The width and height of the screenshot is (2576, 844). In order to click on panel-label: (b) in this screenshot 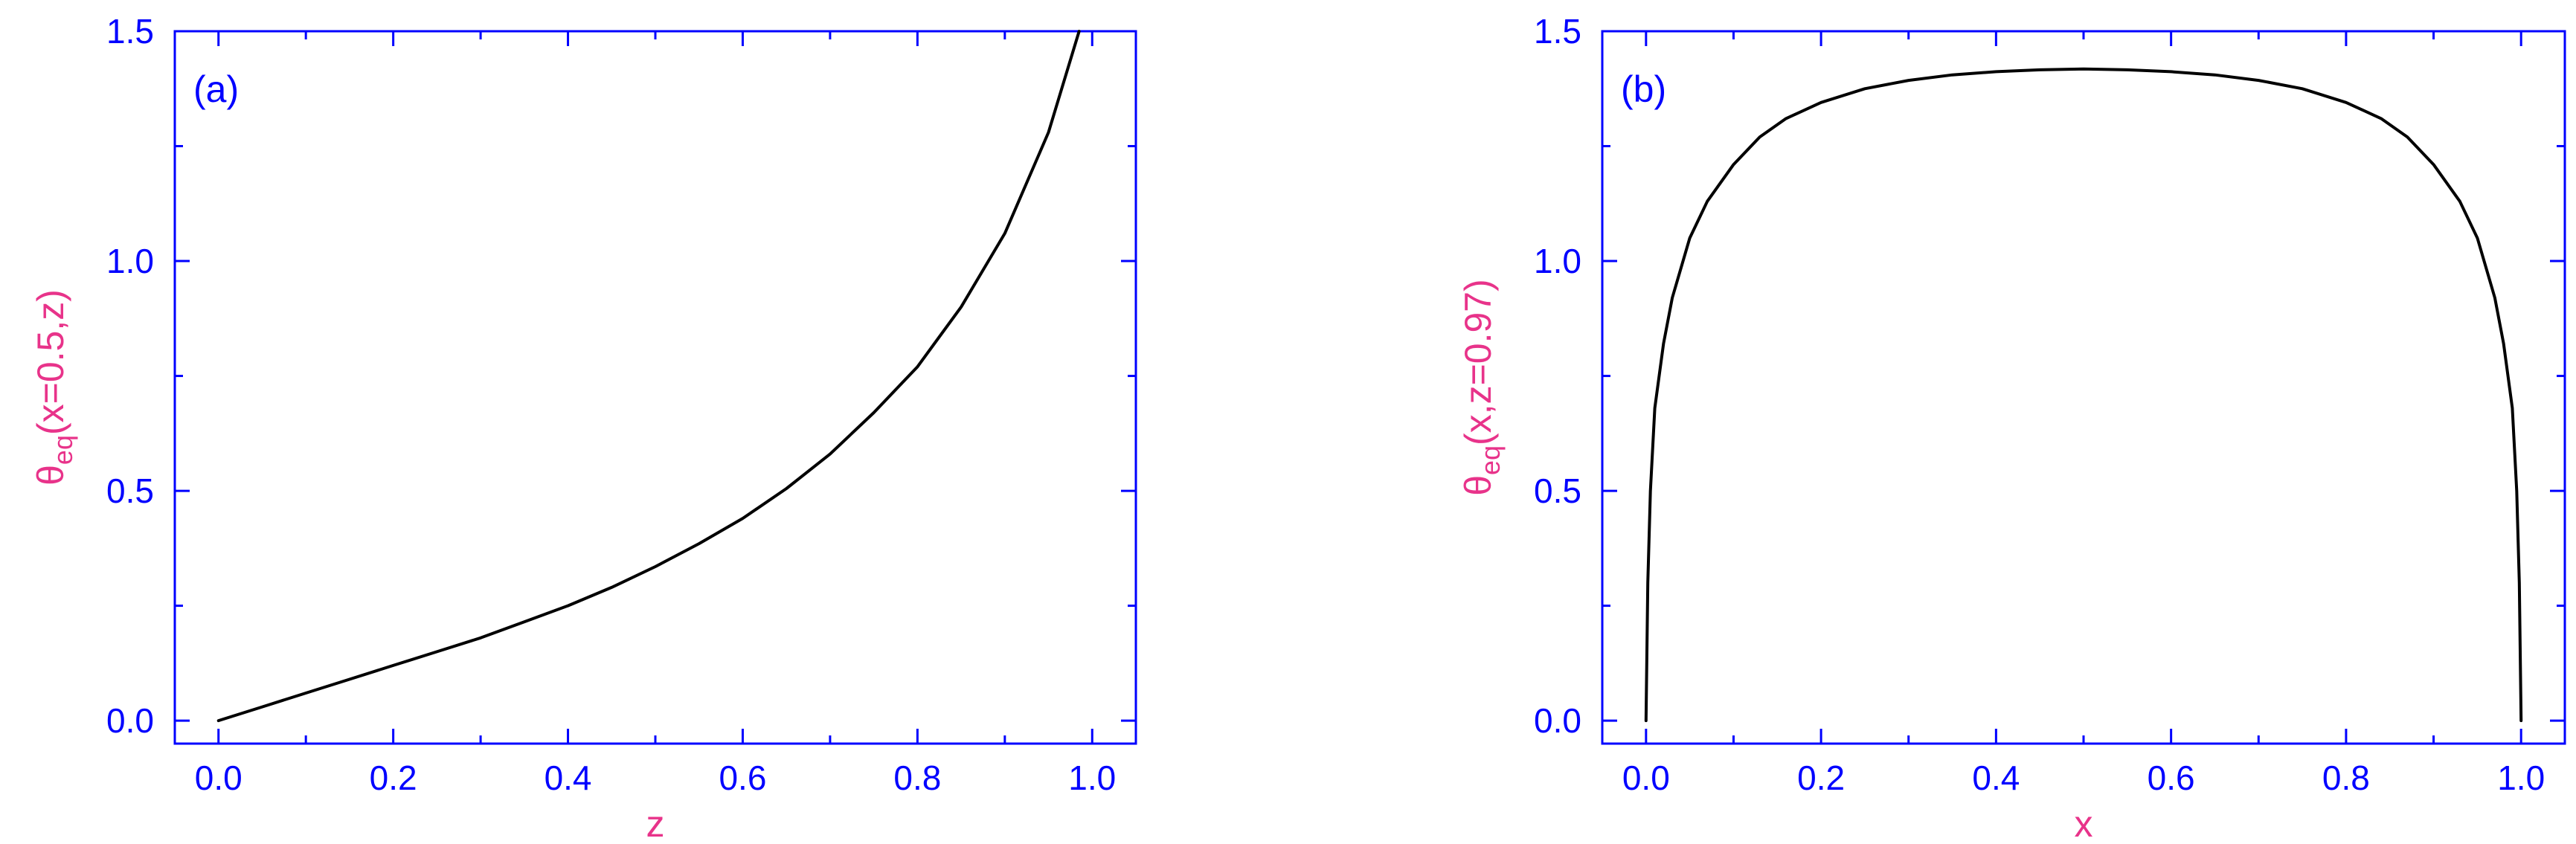, I will do `click(1643, 89)`.